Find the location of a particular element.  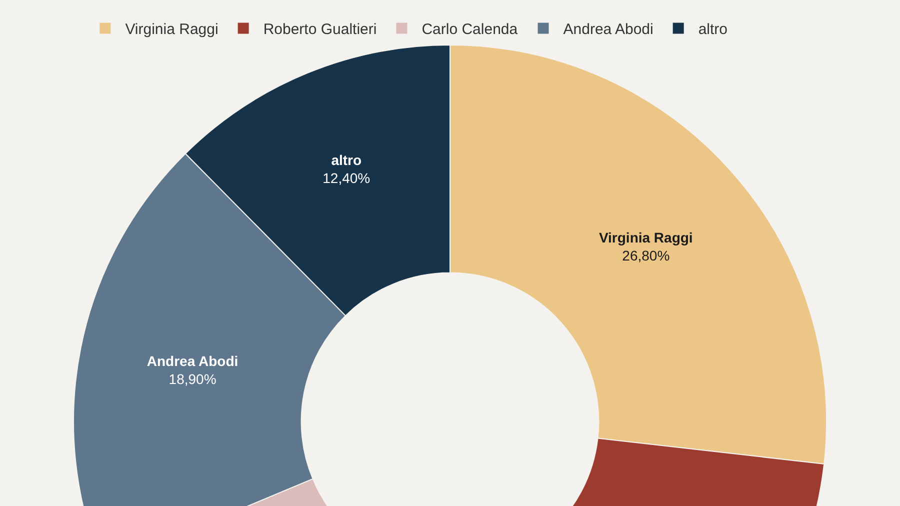

slice-label: Andrea Abodi is located at coordinates (192, 360).